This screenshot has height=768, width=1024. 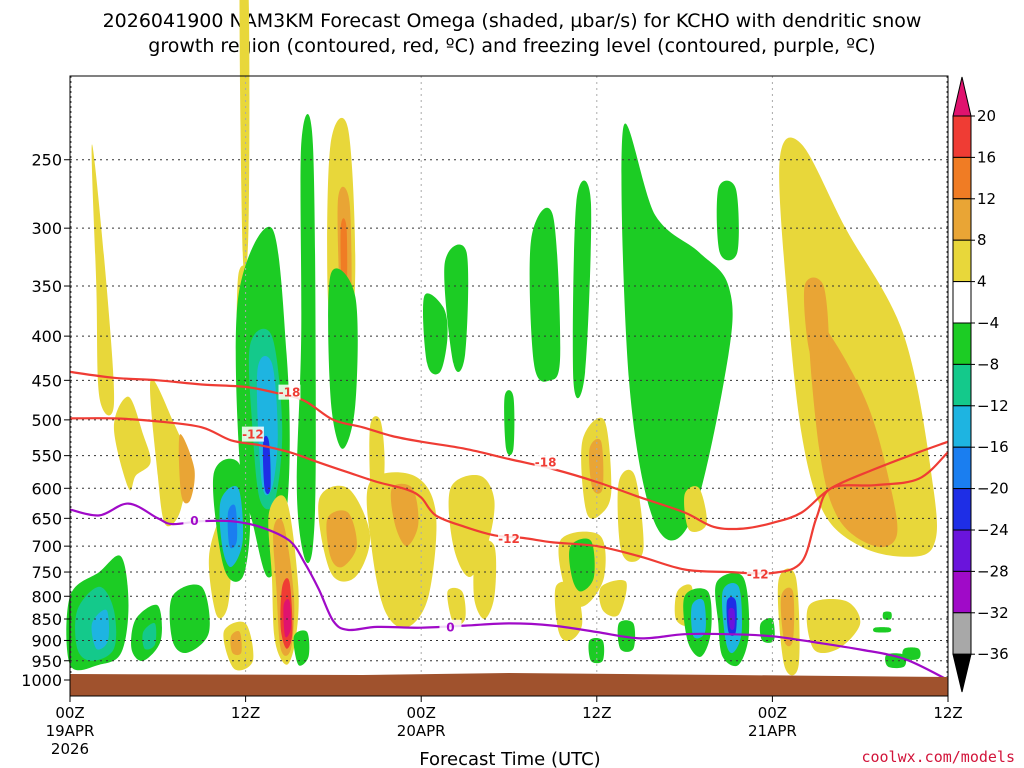 What do you see at coordinates (41, 680) in the screenshot?
I see `y-tick-label-1000: 1000` at bounding box center [41, 680].